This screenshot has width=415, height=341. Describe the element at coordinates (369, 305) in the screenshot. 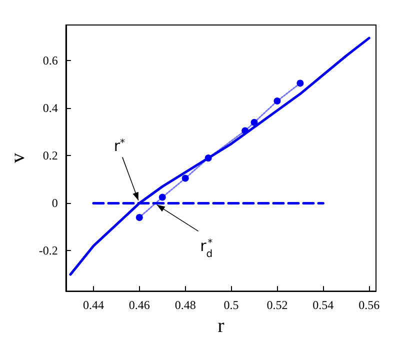

I see `x-tick-label: 0.56` at that location.